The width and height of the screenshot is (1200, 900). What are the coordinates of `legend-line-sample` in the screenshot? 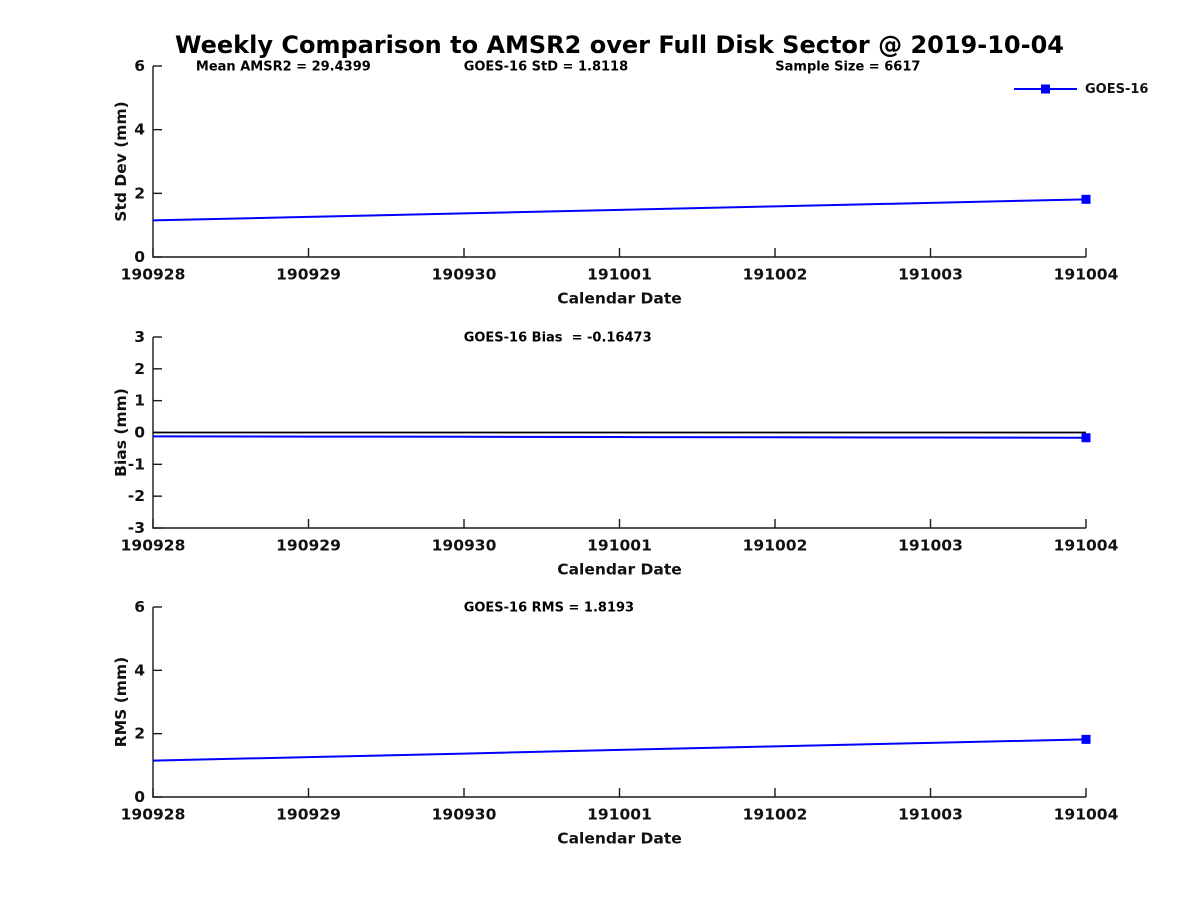 It's located at (1045, 89).